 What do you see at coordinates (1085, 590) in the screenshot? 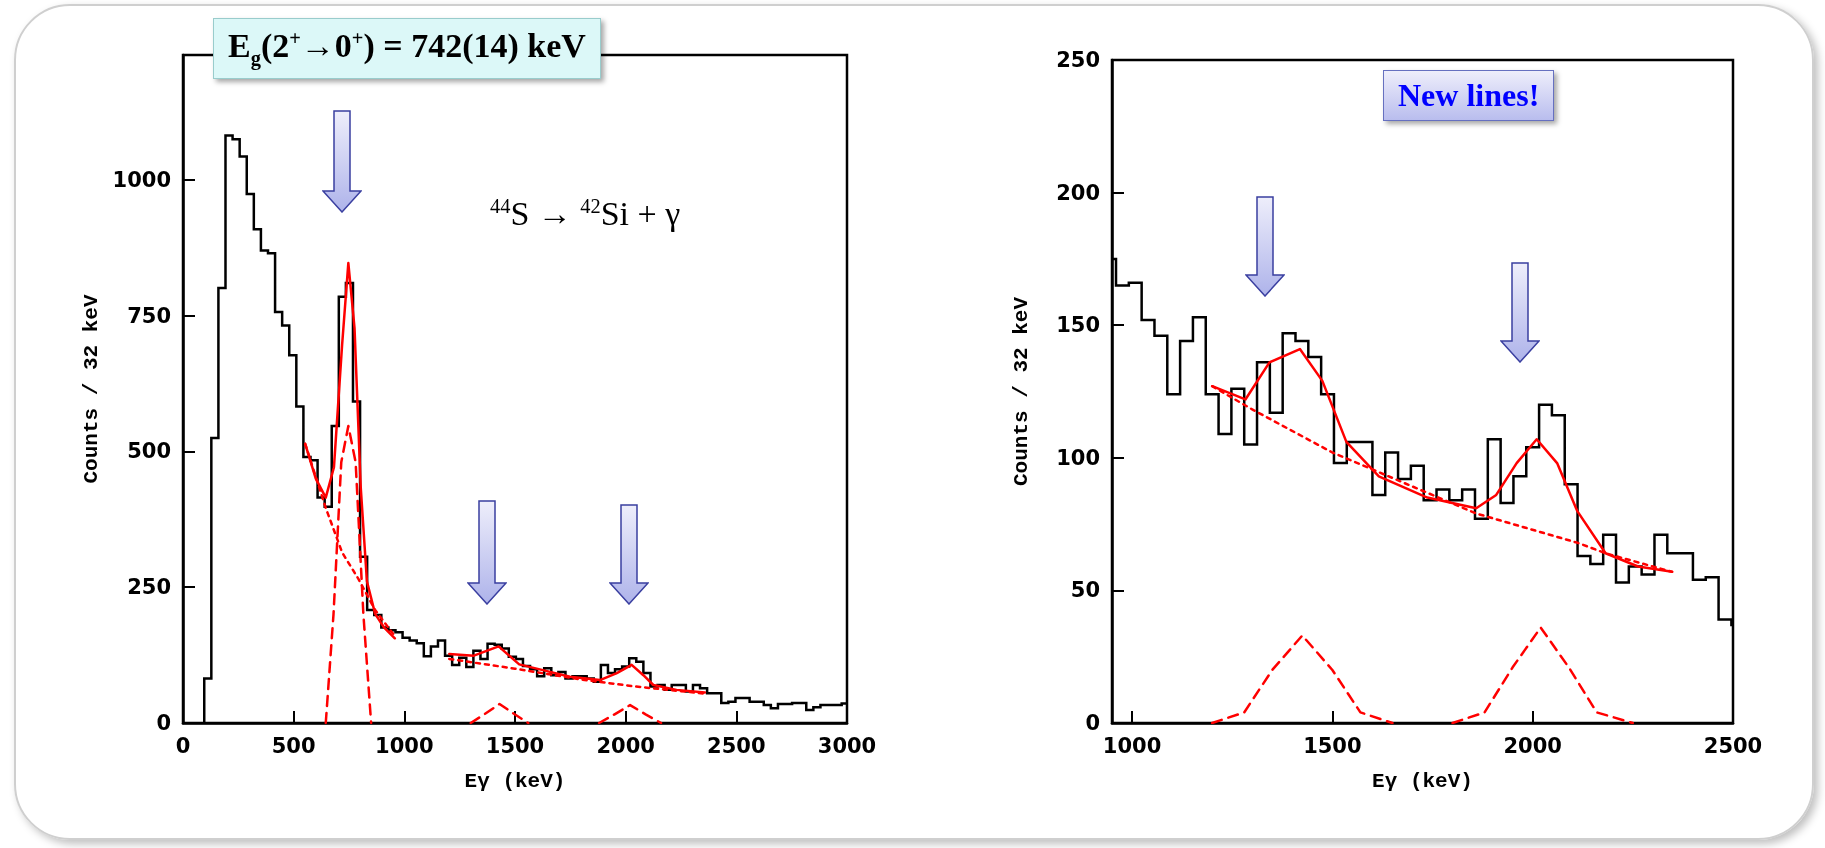
I see `y-tick-label: 50` at bounding box center [1085, 590].